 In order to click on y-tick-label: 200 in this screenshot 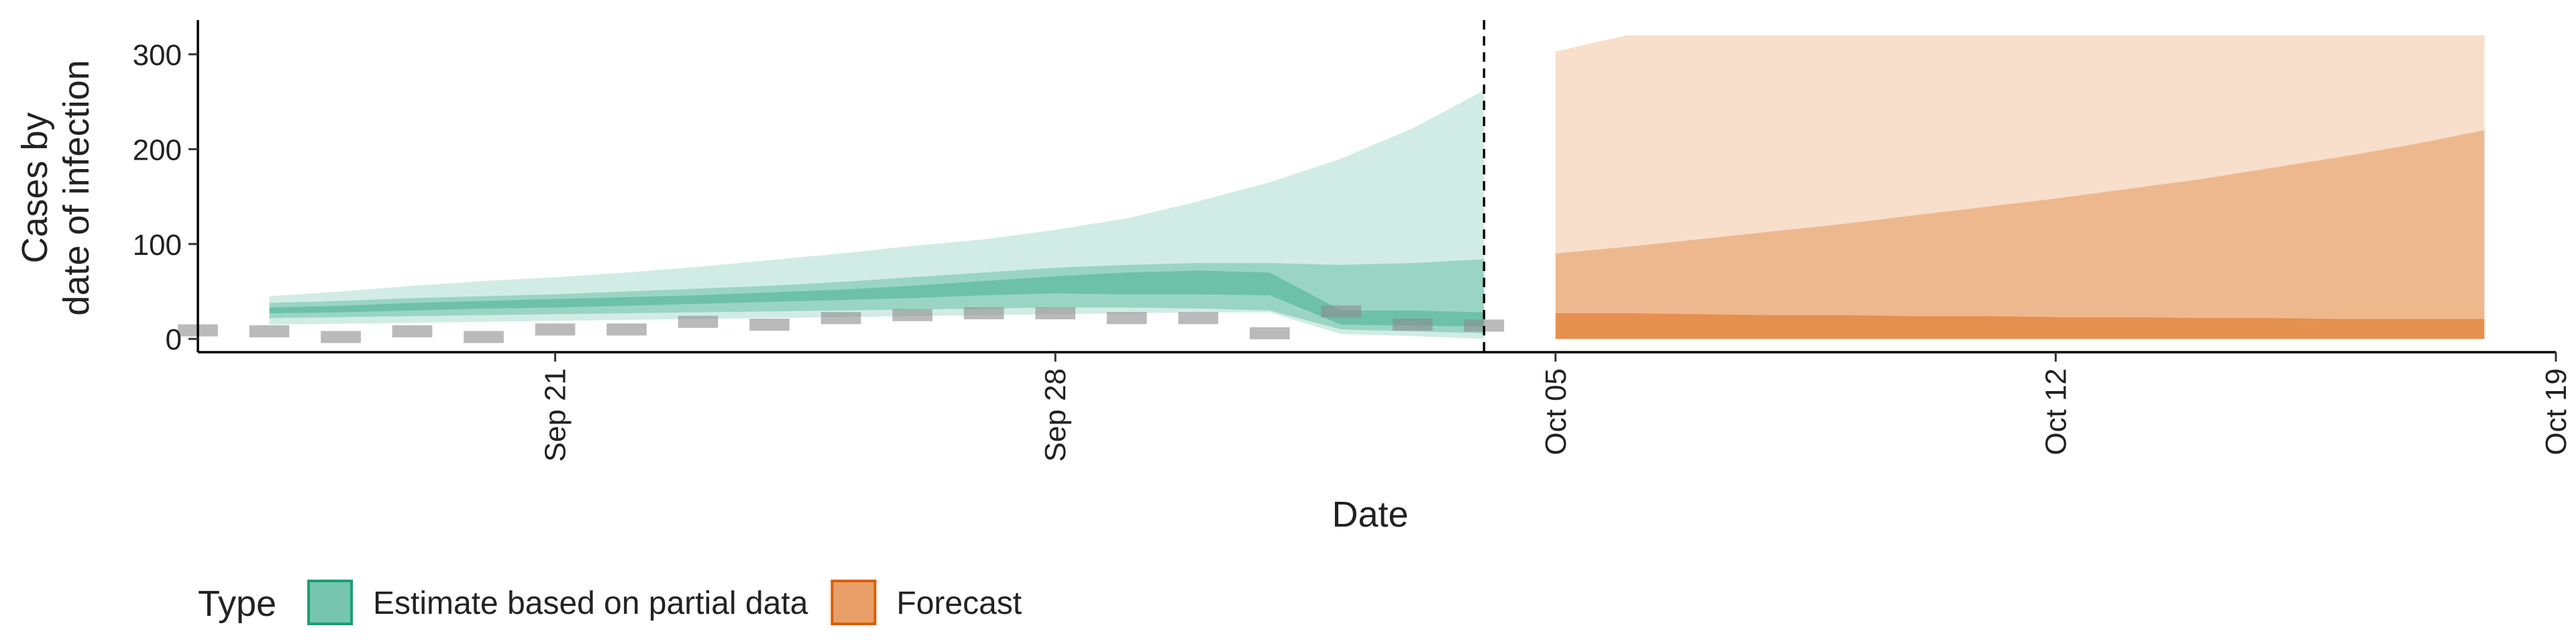, I will do `click(157, 149)`.